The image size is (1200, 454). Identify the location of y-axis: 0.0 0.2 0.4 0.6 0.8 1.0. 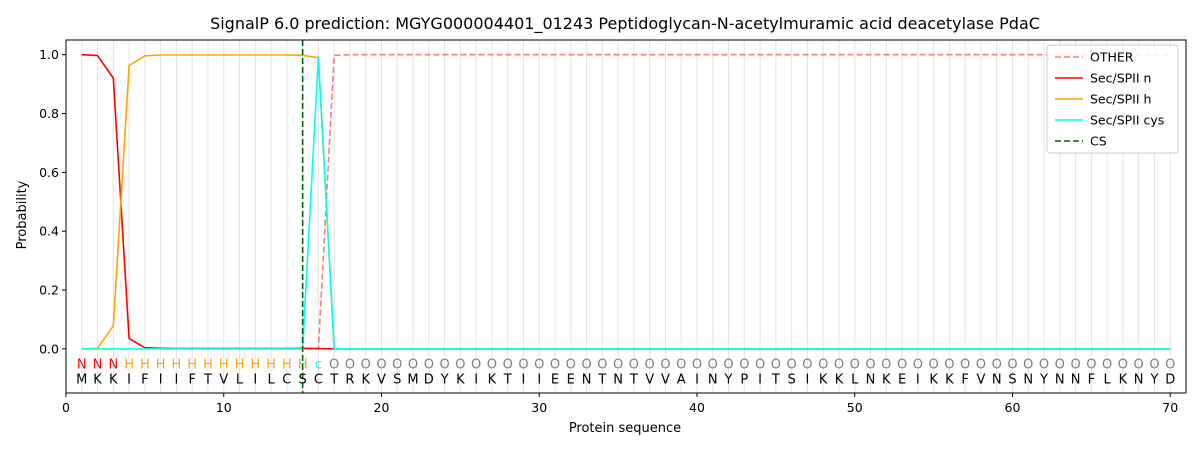
(52, 201).